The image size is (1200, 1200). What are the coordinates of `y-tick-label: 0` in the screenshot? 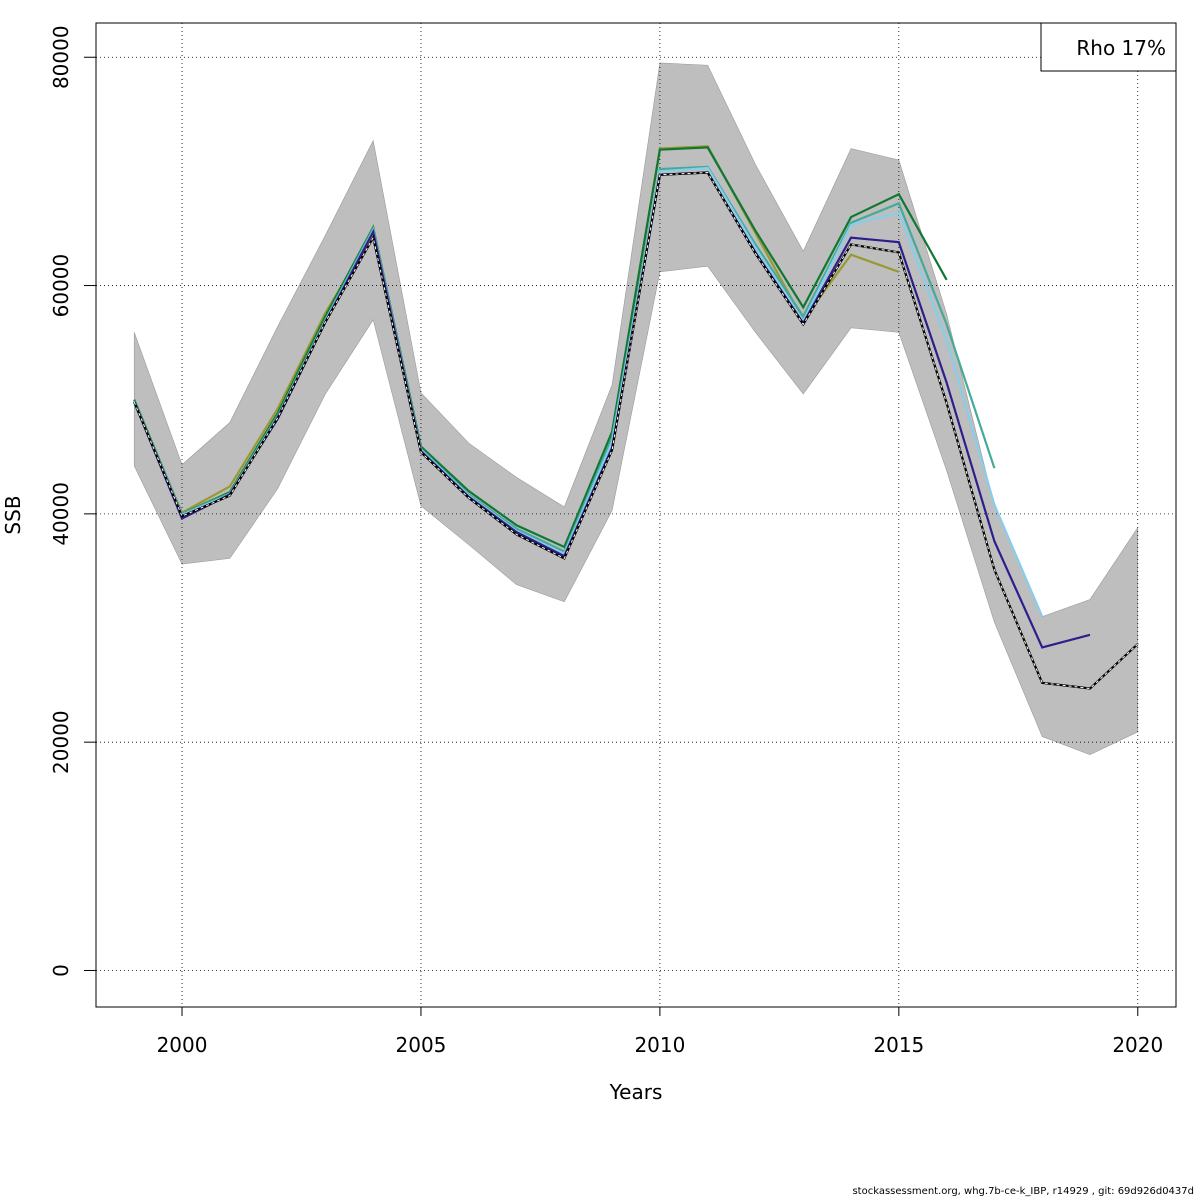 It's located at (61, 970).